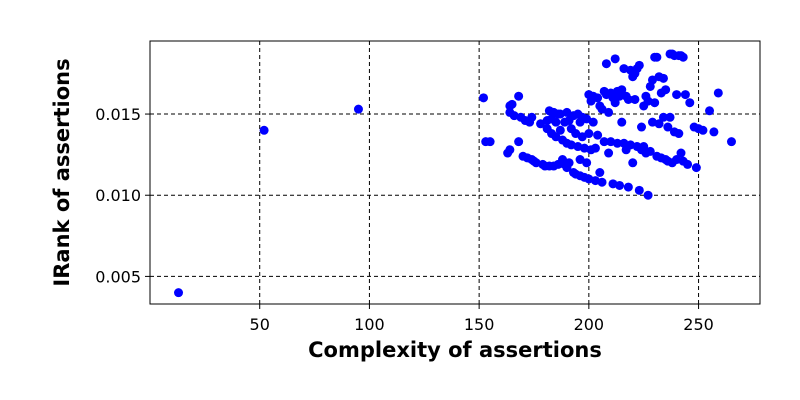  I want to click on x-tick-label: 200, so click(589, 324).